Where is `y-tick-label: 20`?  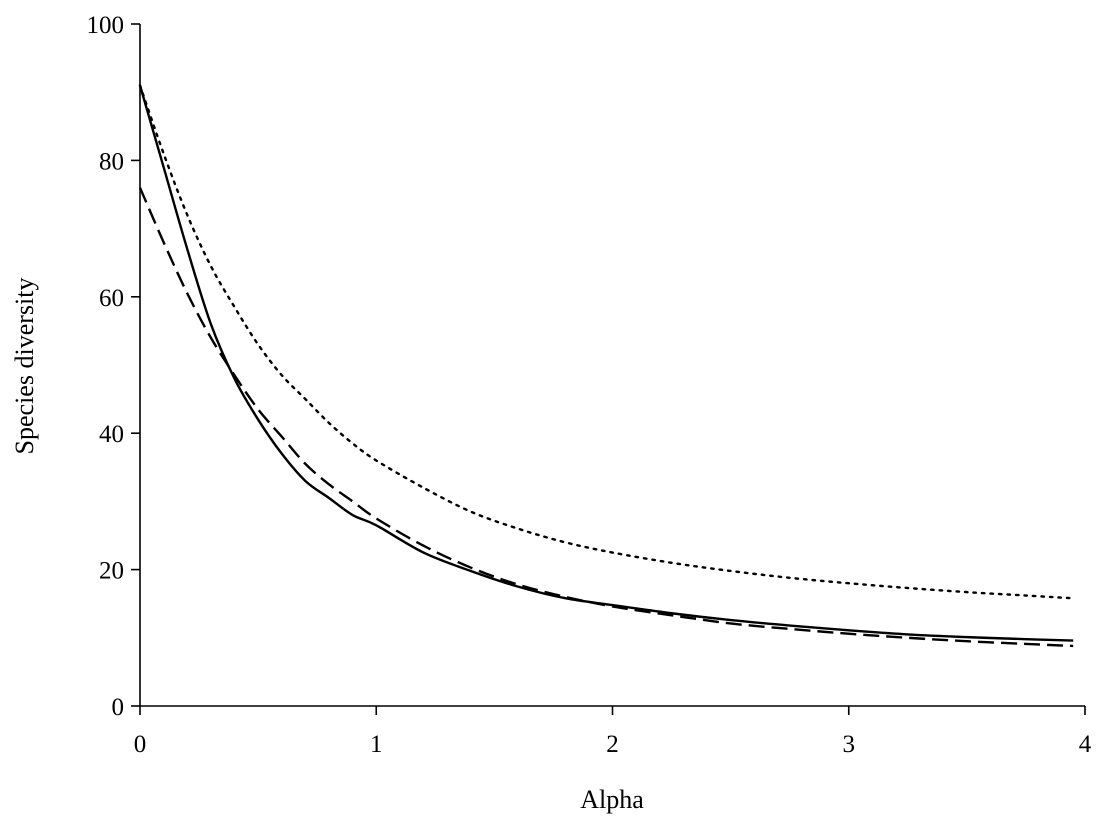 y-tick-label: 20 is located at coordinates (111, 571).